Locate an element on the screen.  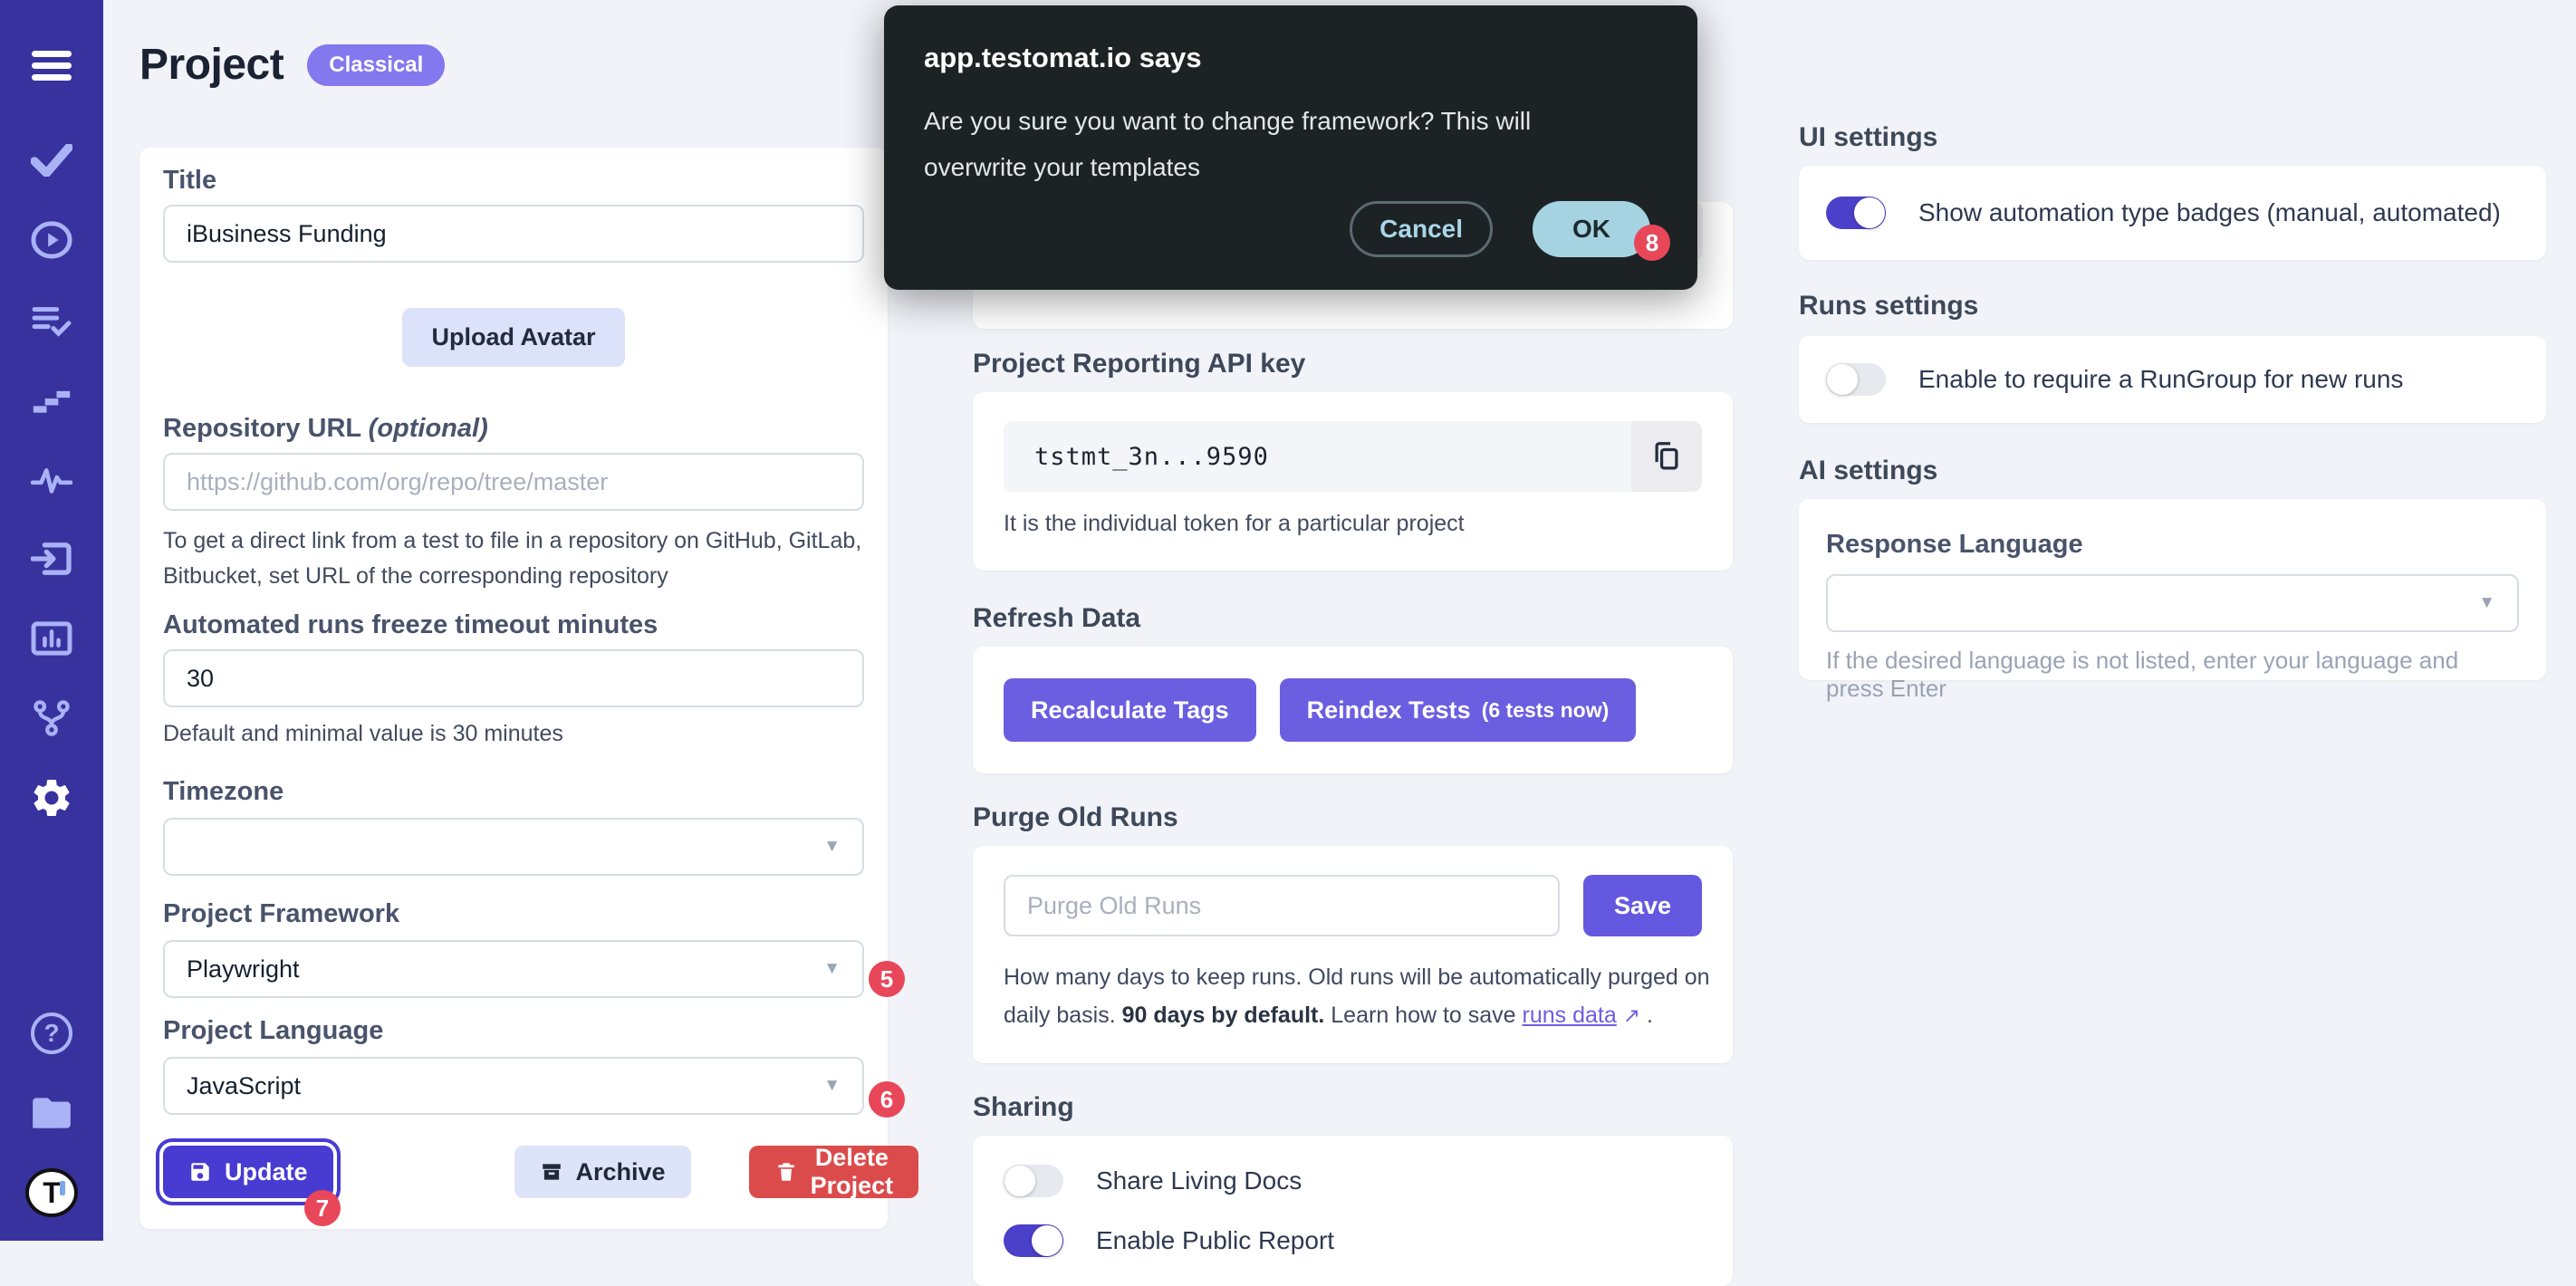
ui-settings-header: UI settings is located at coordinates (1868, 137).